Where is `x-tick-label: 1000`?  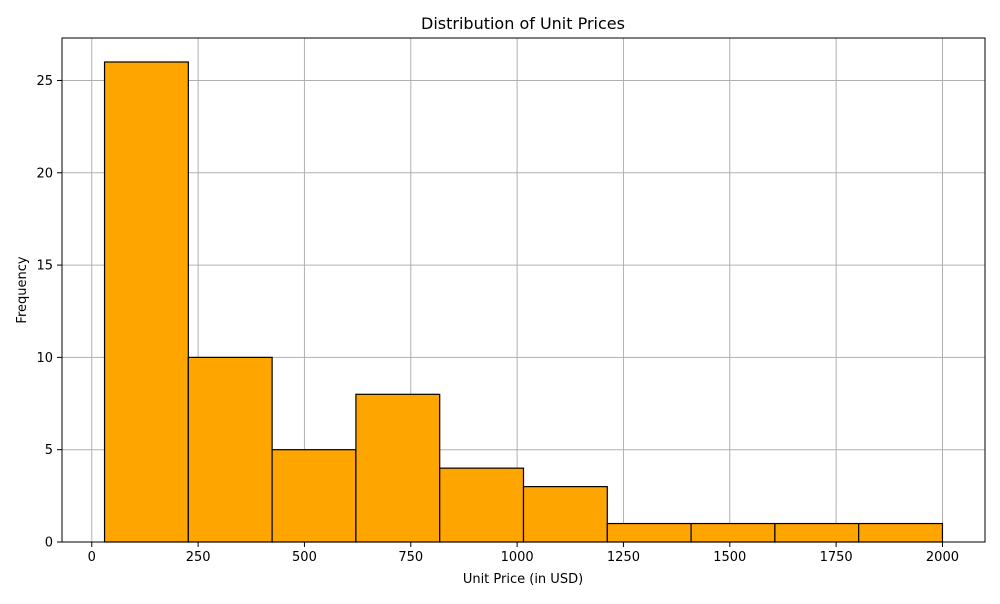
x-tick-label: 1000 is located at coordinates (517, 557).